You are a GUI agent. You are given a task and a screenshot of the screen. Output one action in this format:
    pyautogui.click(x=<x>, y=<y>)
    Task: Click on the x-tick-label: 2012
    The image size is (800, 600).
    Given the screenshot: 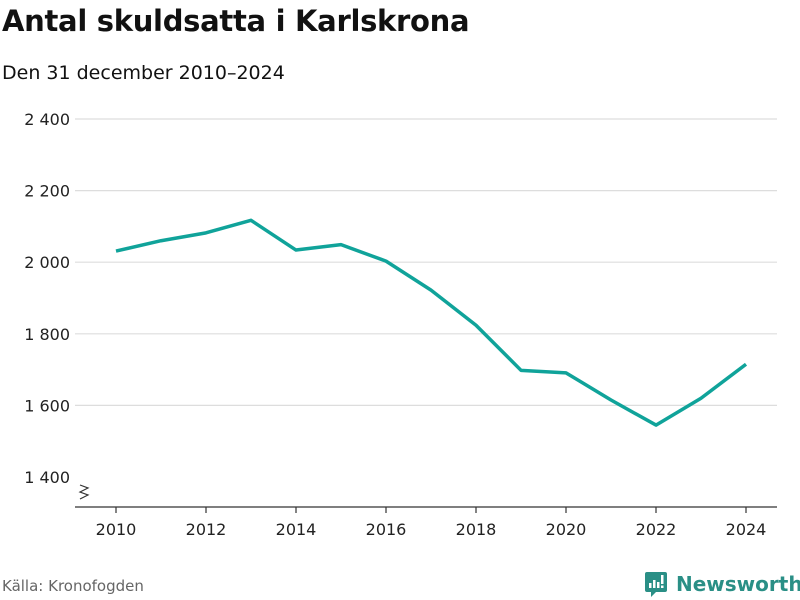 What is the action you would take?
    pyautogui.click(x=206, y=529)
    